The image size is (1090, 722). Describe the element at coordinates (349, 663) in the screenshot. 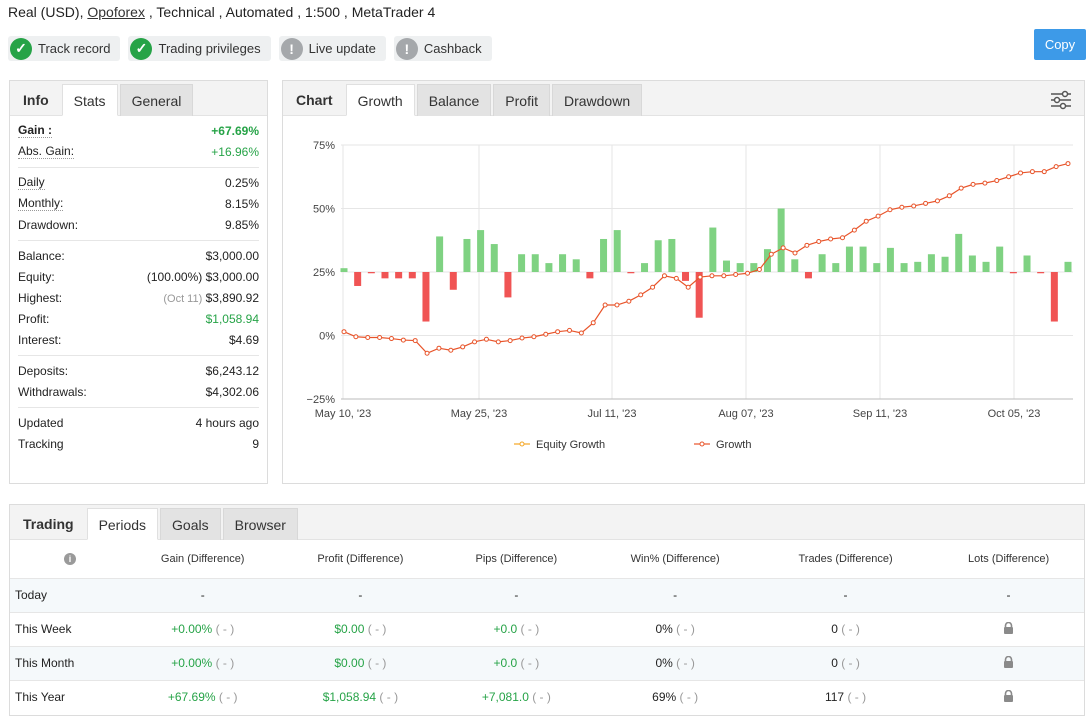

I see `profit-value: $0.00` at that location.